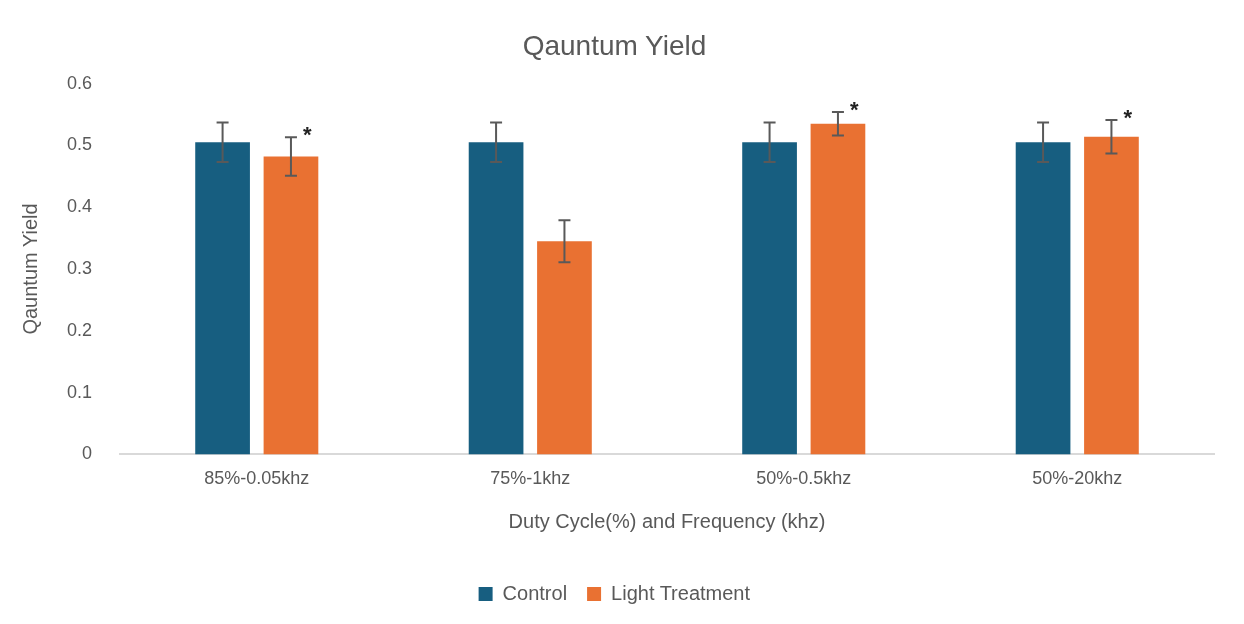 The width and height of the screenshot is (1244, 624). Describe the element at coordinates (257, 478) in the screenshot. I see `x-tick-label: 85%-0.05khz` at that location.